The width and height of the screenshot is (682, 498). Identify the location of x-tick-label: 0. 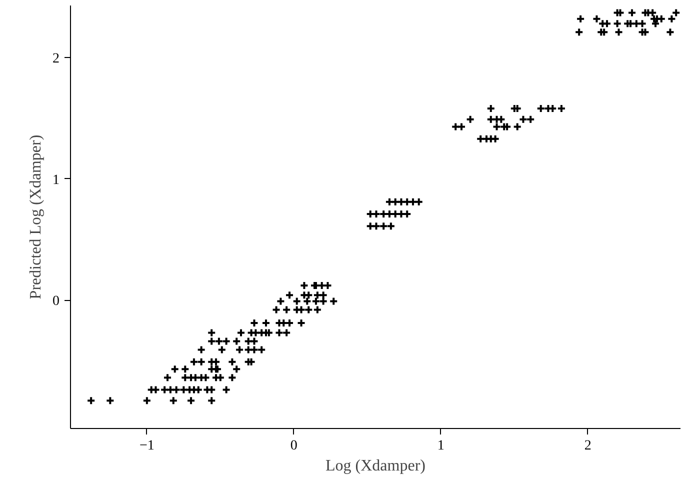
(294, 446).